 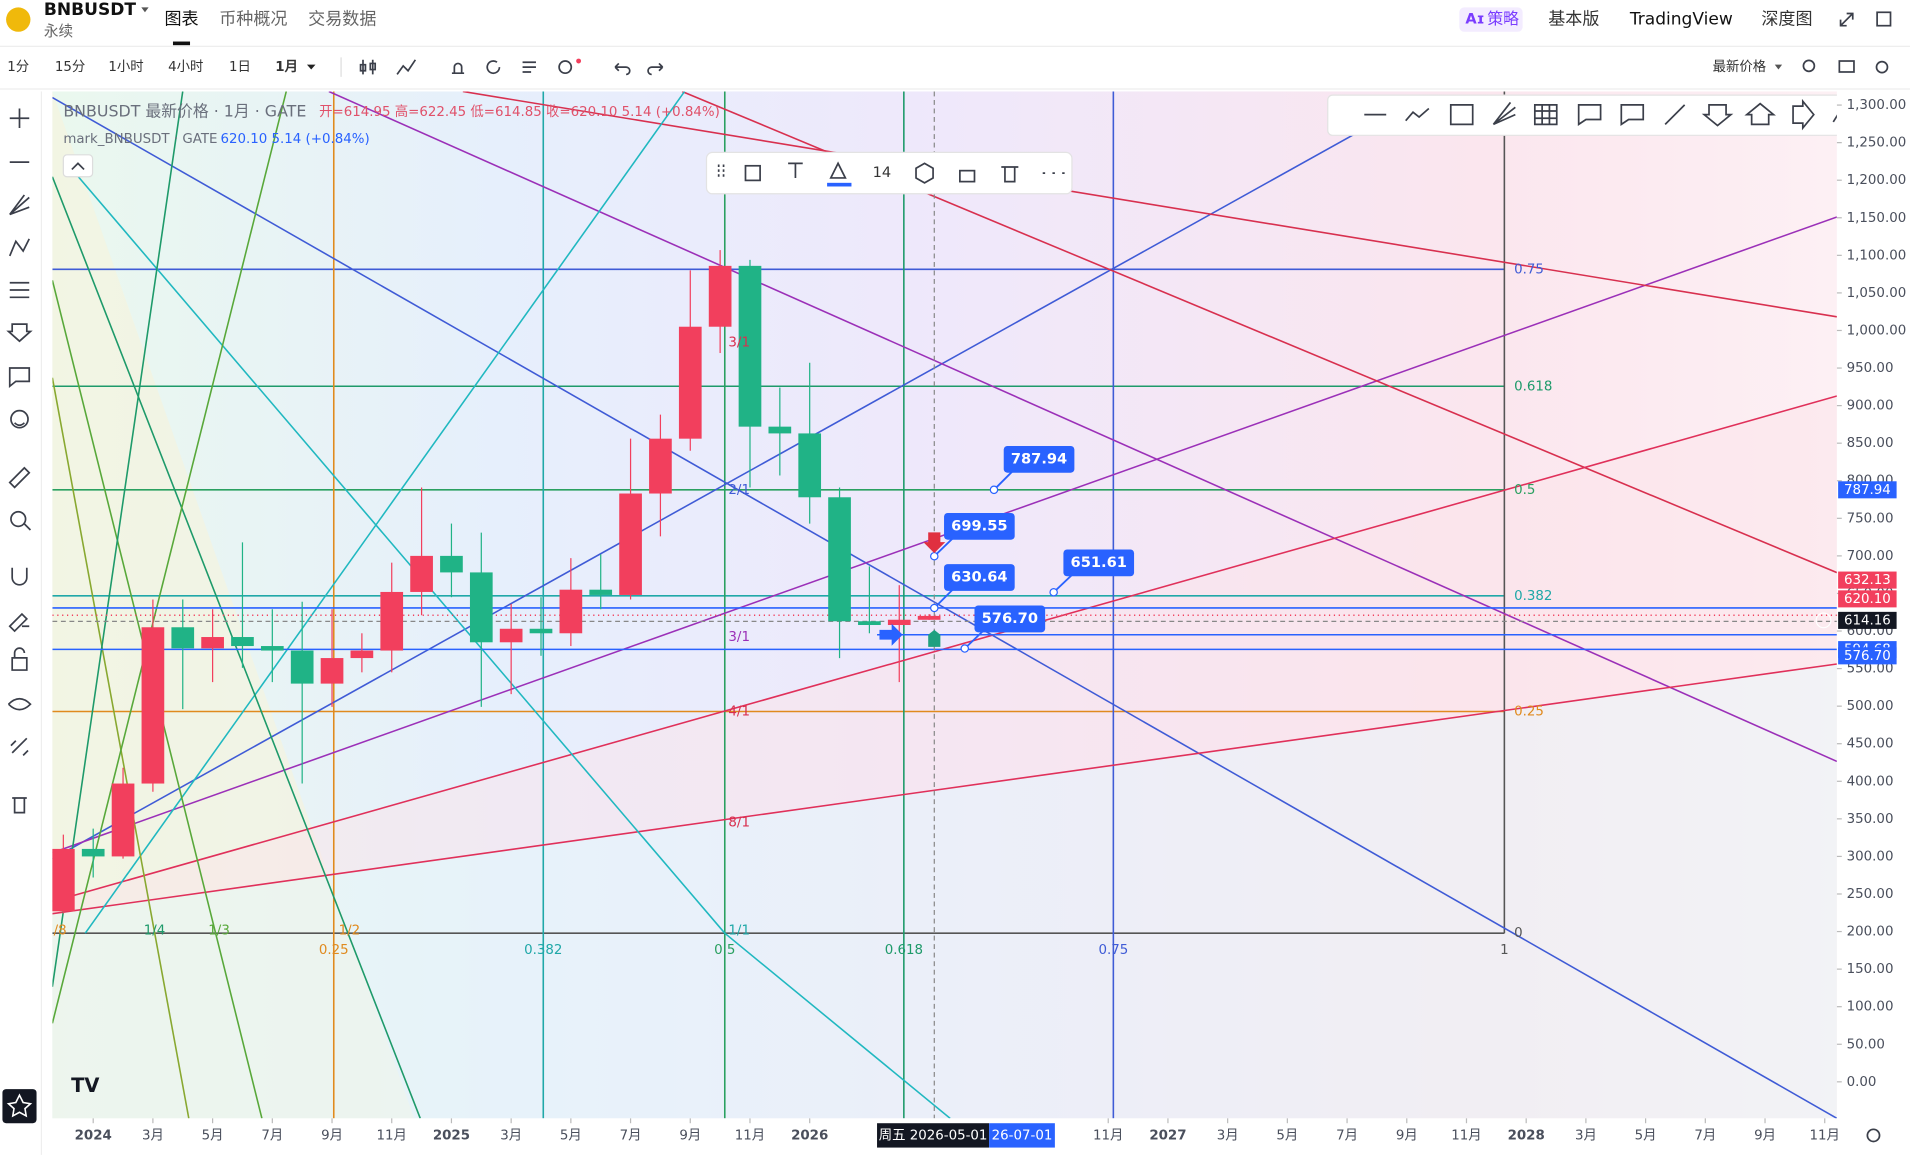 What do you see at coordinates (1347, 1135) in the screenshot?
I see `x-tick-label: 7月` at bounding box center [1347, 1135].